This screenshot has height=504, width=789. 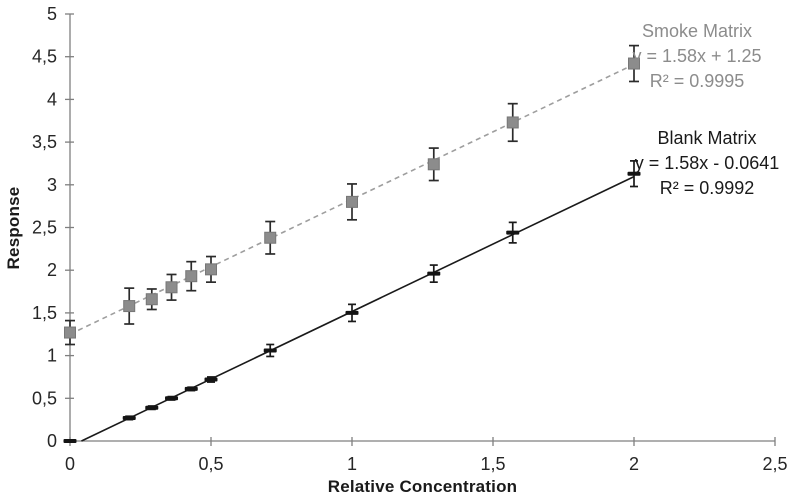 What do you see at coordinates (44, 142) in the screenshot?
I see `y-tick-label: 3,5` at bounding box center [44, 142].